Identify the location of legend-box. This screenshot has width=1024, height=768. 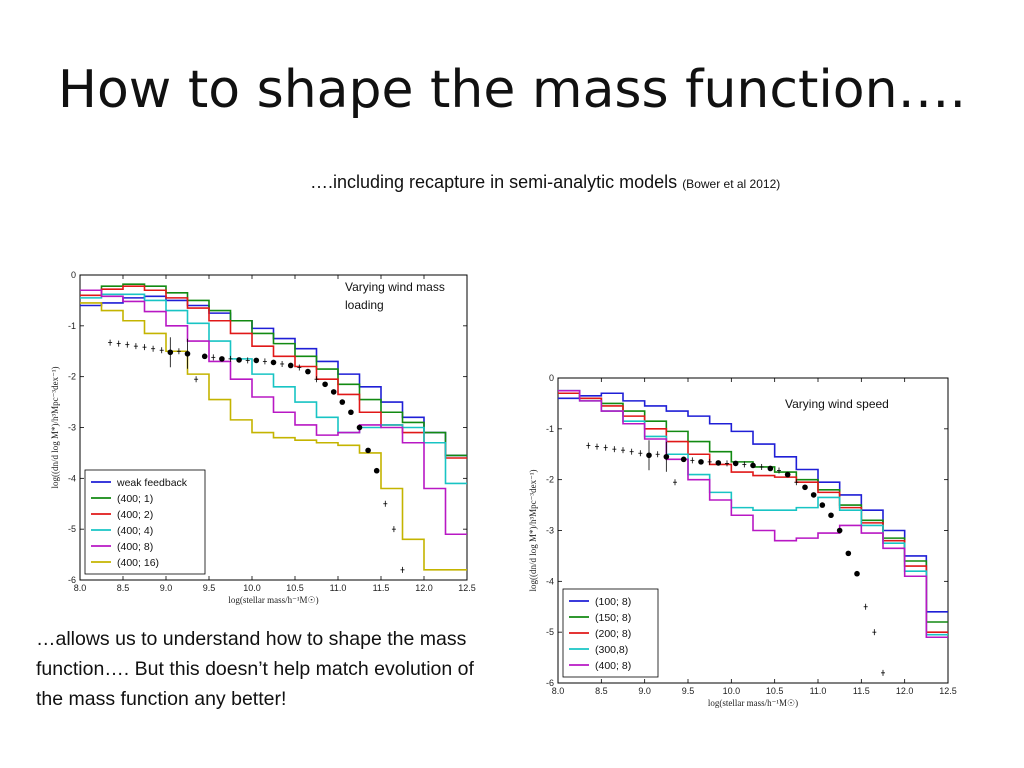
(145, 522).